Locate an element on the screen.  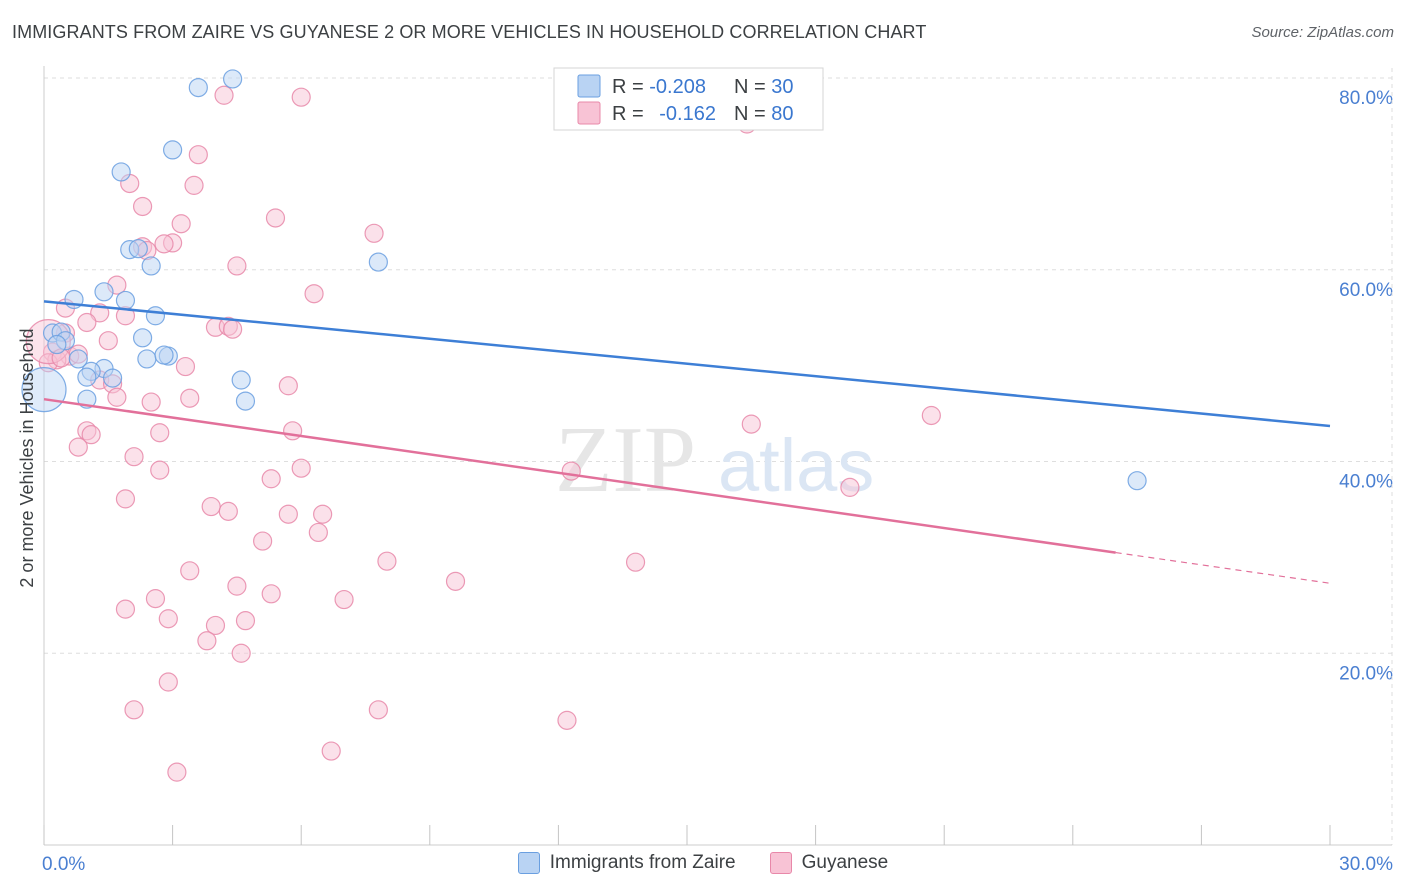
legend-item-zaire: Immigrants from Zaire is located at coordinates (626, 863).